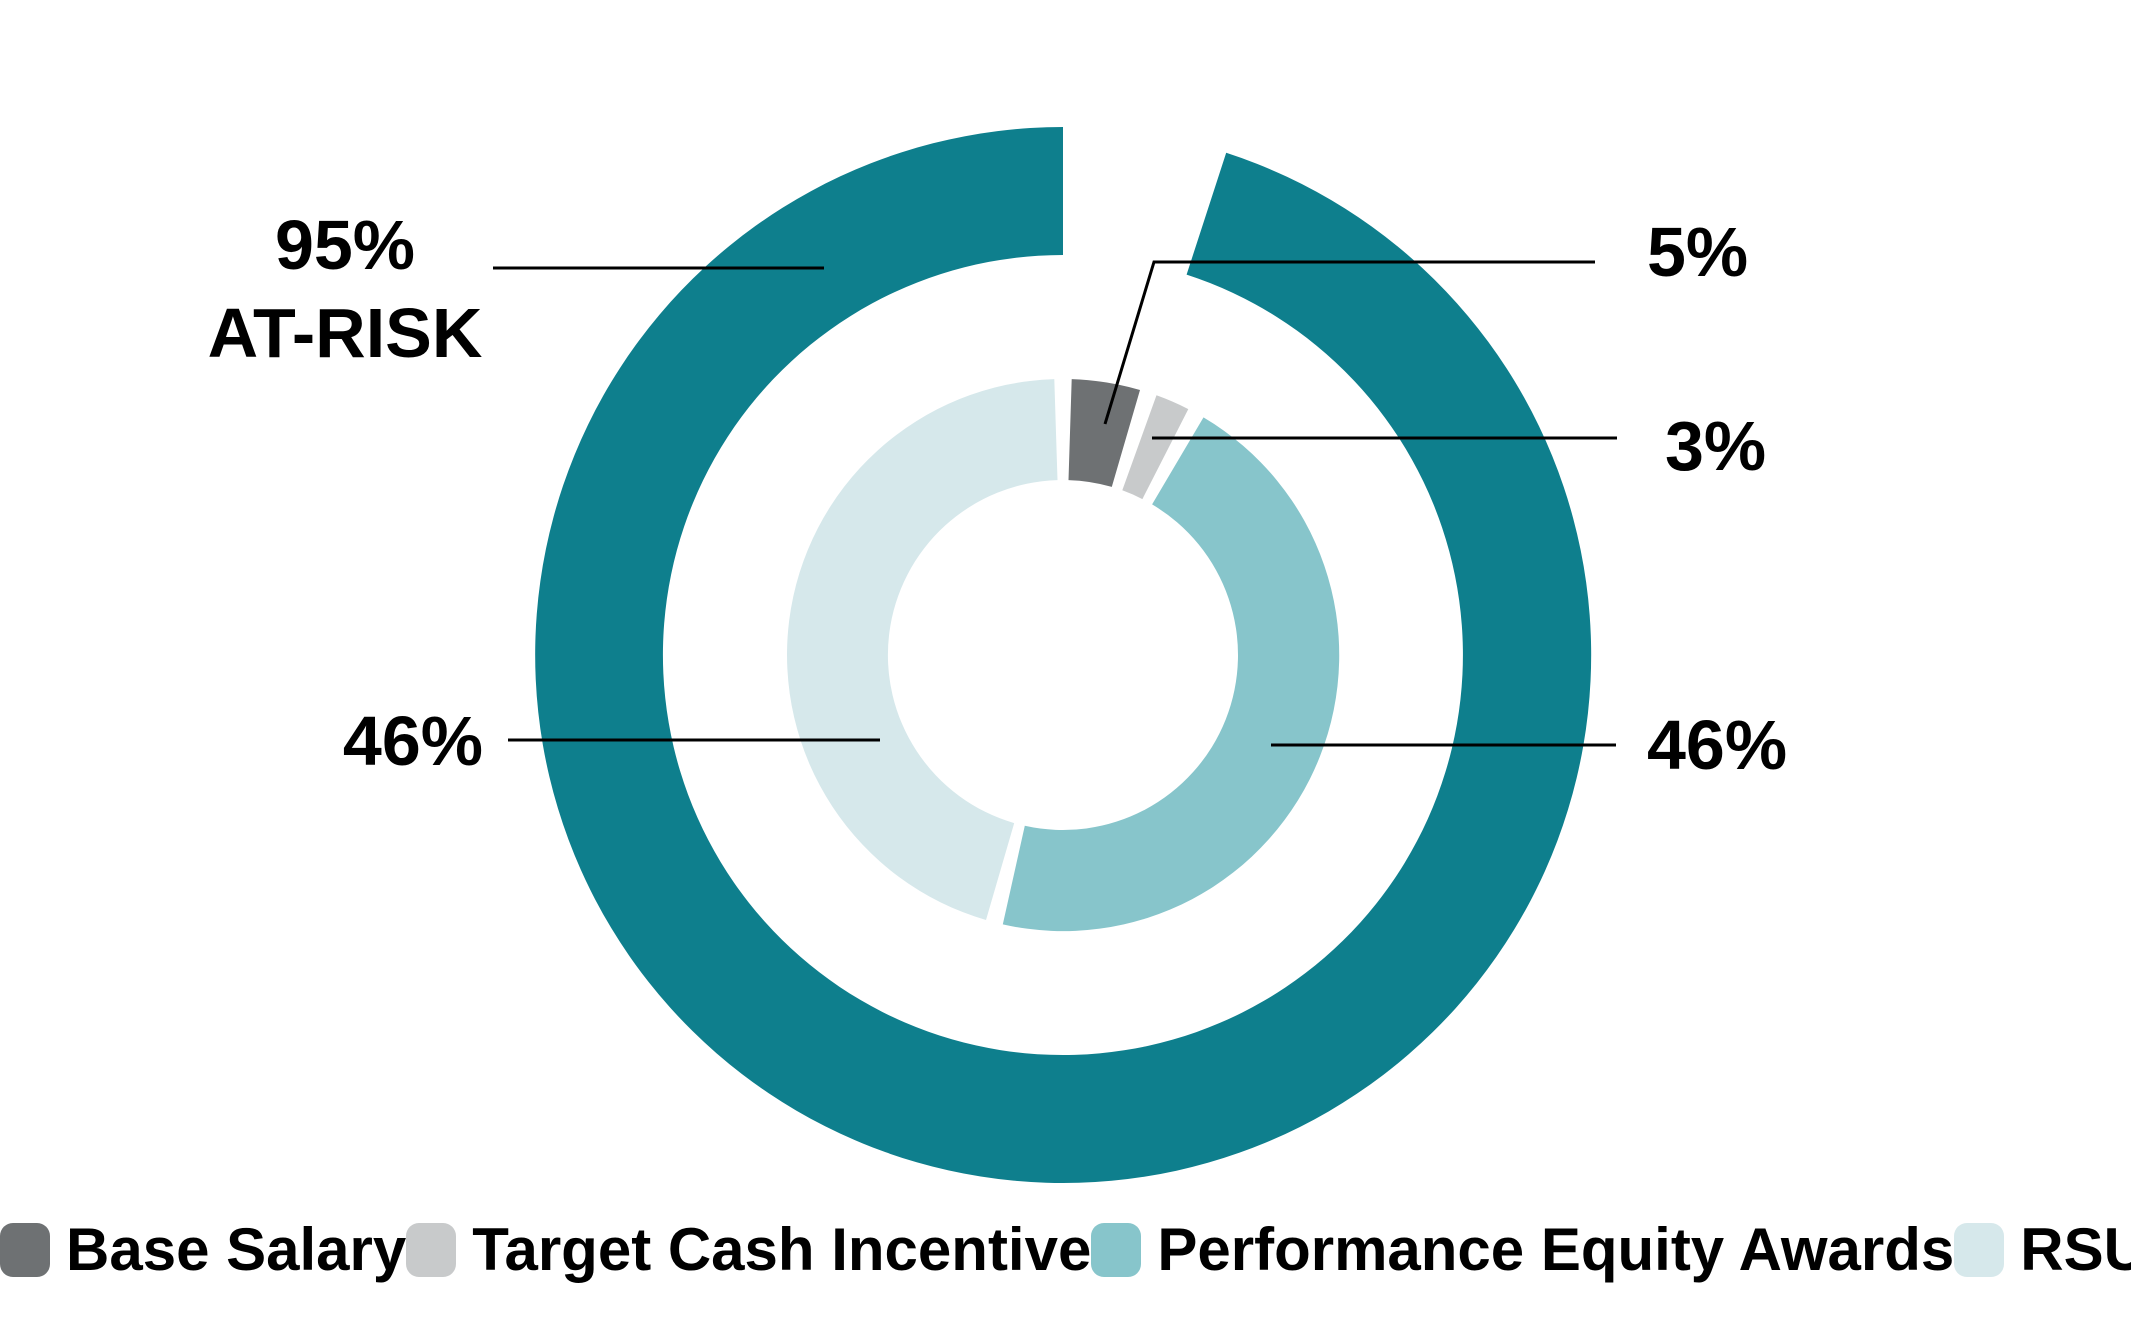 The width and height of the screenshot is (2131, 1320). I want to click on label-performance-equity-percentage: 46%, so click(1717, 745).